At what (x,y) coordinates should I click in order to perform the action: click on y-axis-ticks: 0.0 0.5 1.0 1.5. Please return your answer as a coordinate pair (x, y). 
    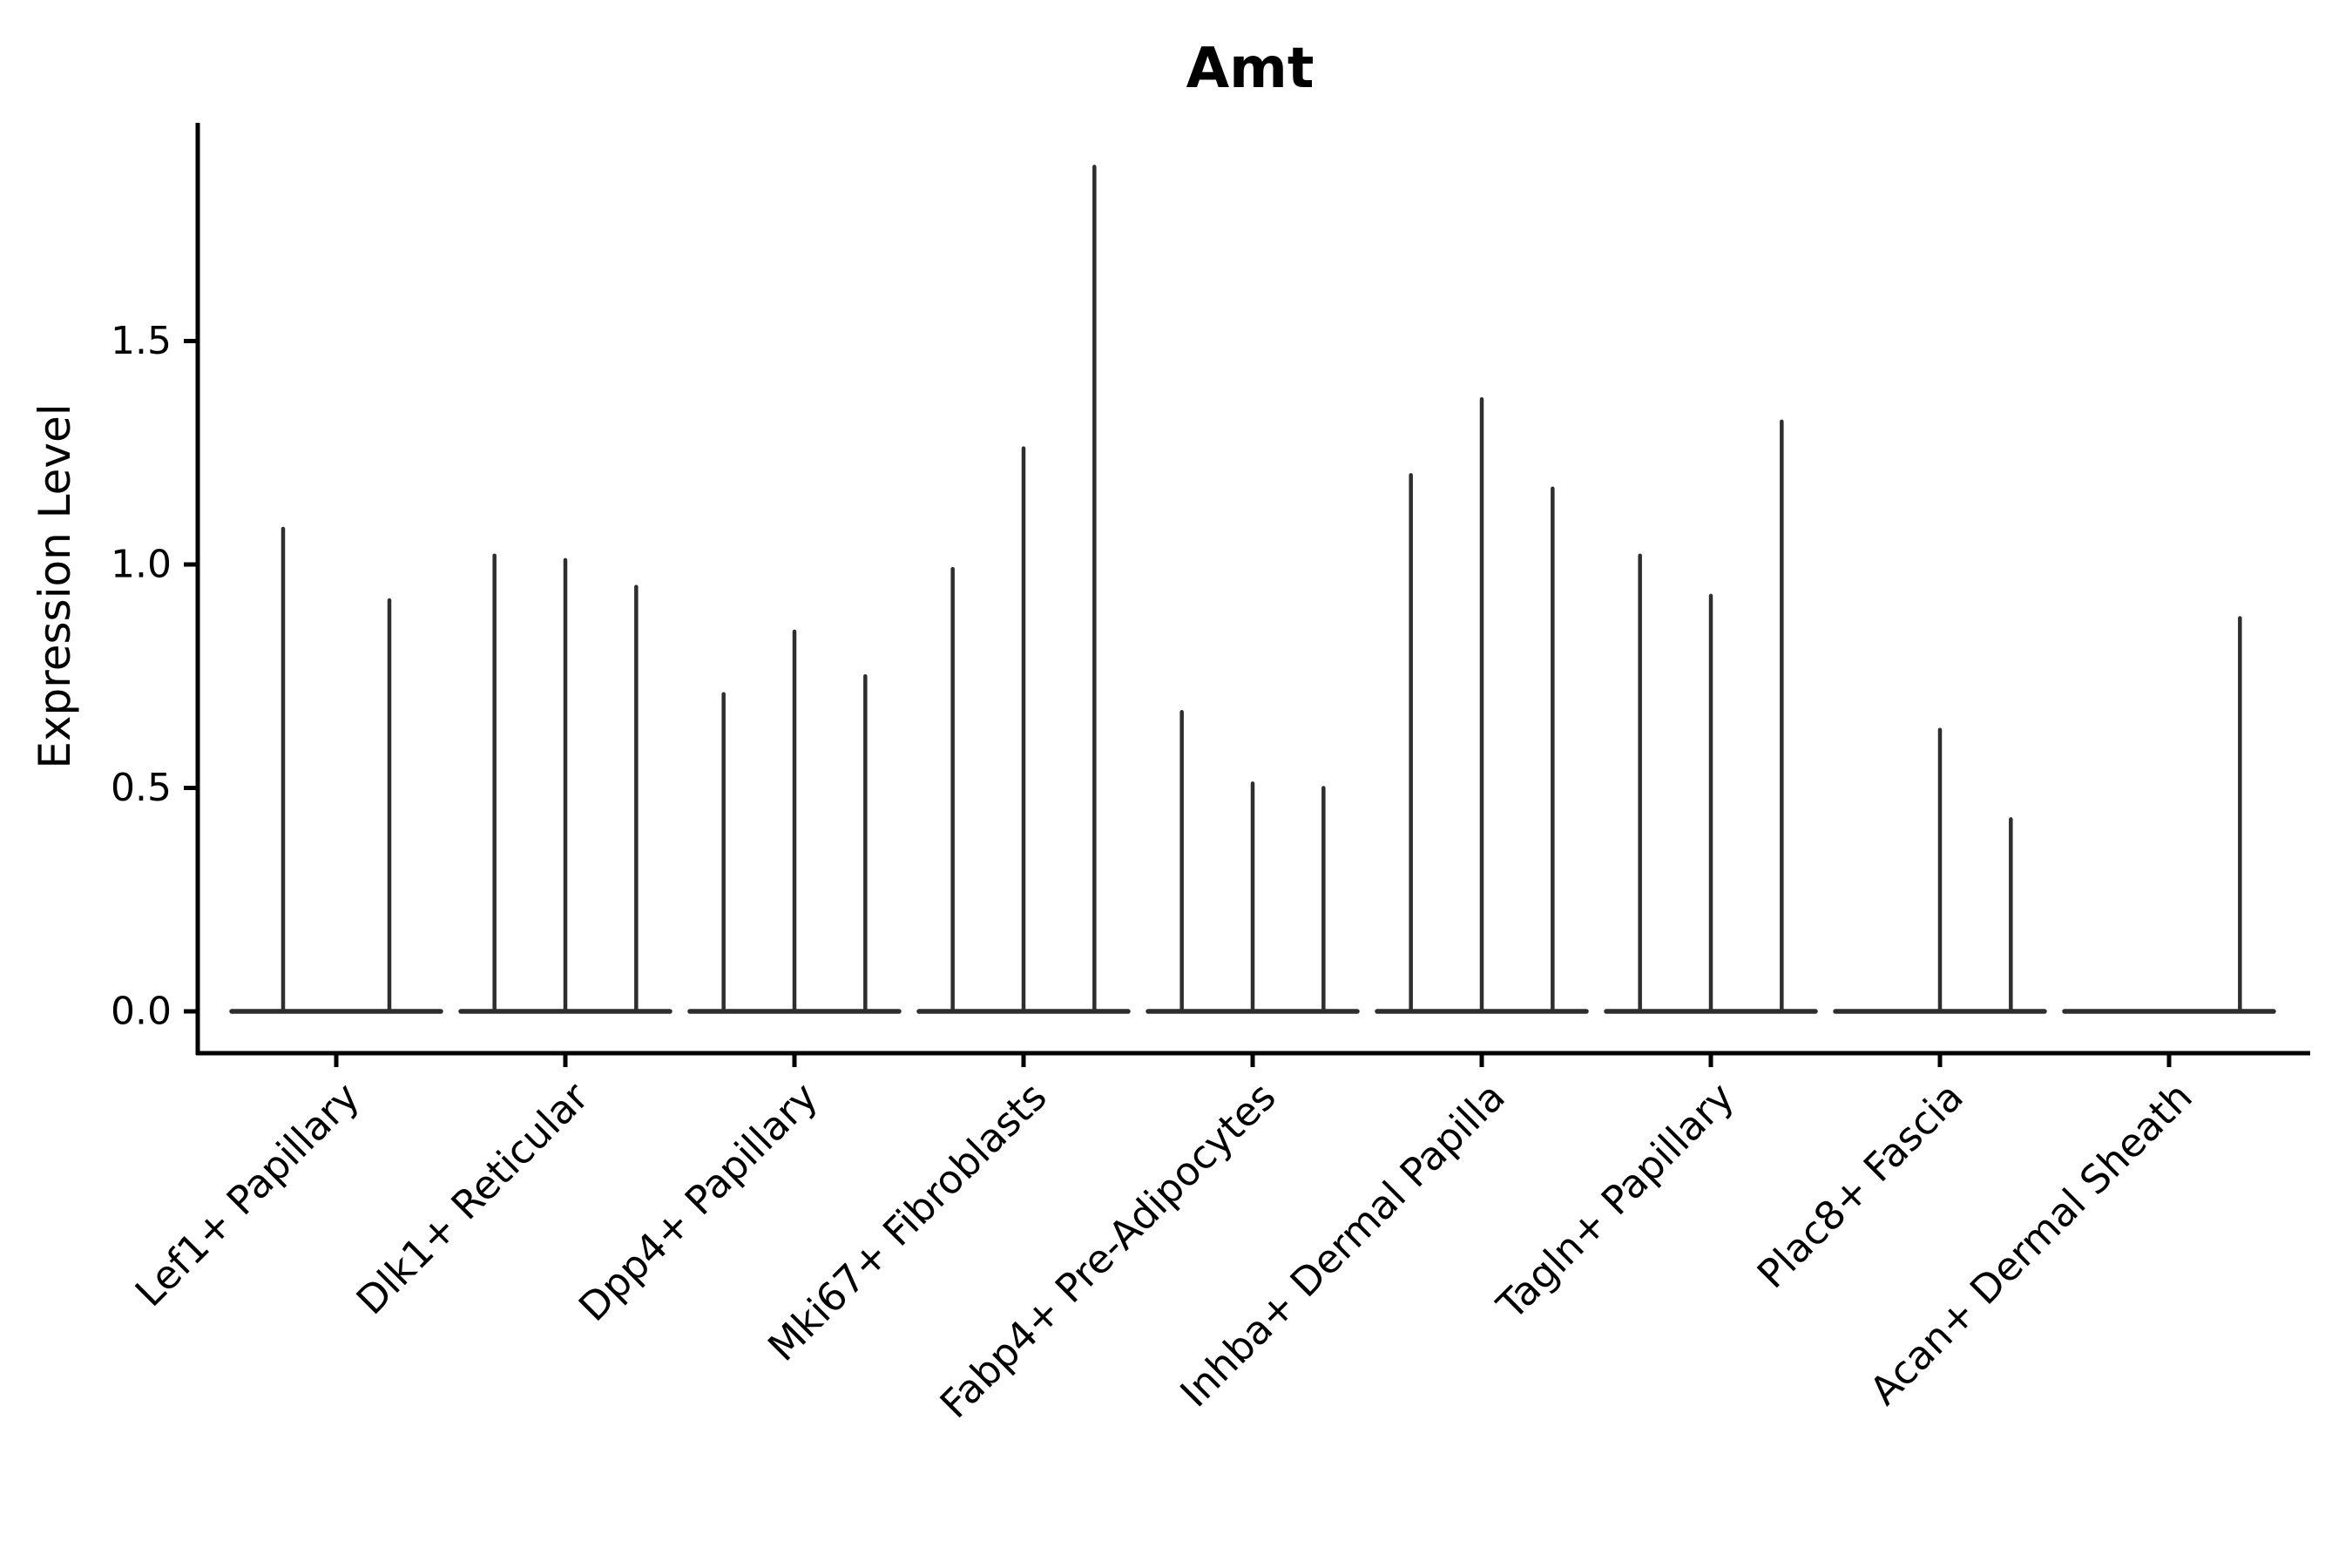
    Looking at the image, I should click on (154, 677).